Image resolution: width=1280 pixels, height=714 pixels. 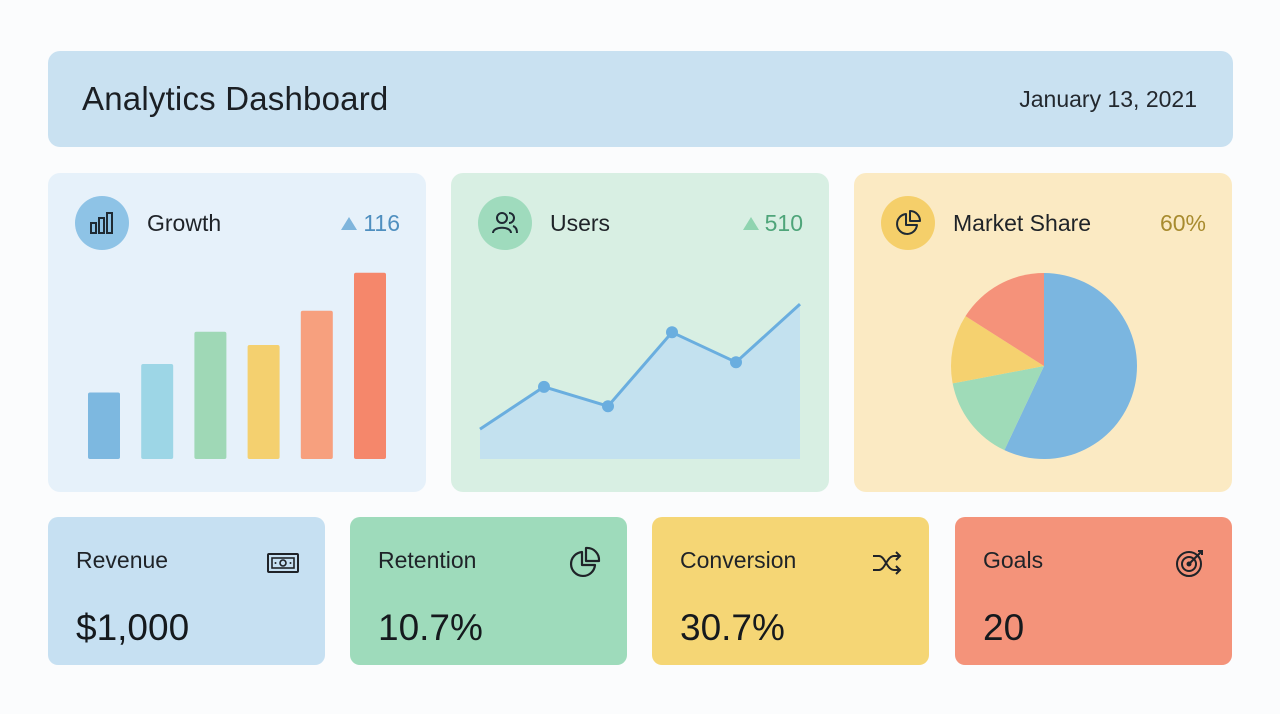 I want to click on users-stat: 510, so click(x=772, y=223).